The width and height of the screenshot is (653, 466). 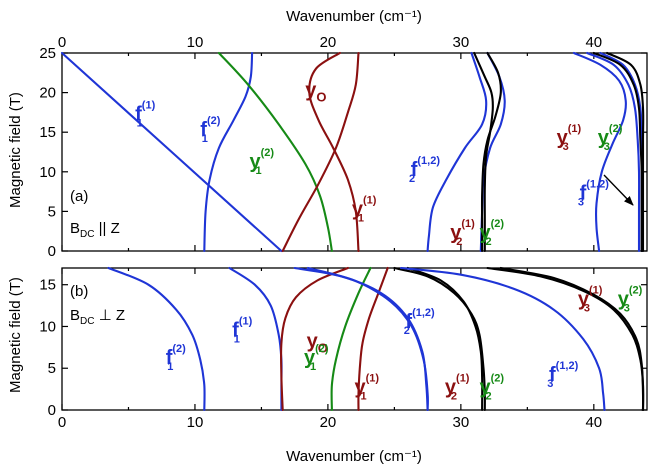 I want to click on x-tick-label: 40, so click(x=593, y=422).